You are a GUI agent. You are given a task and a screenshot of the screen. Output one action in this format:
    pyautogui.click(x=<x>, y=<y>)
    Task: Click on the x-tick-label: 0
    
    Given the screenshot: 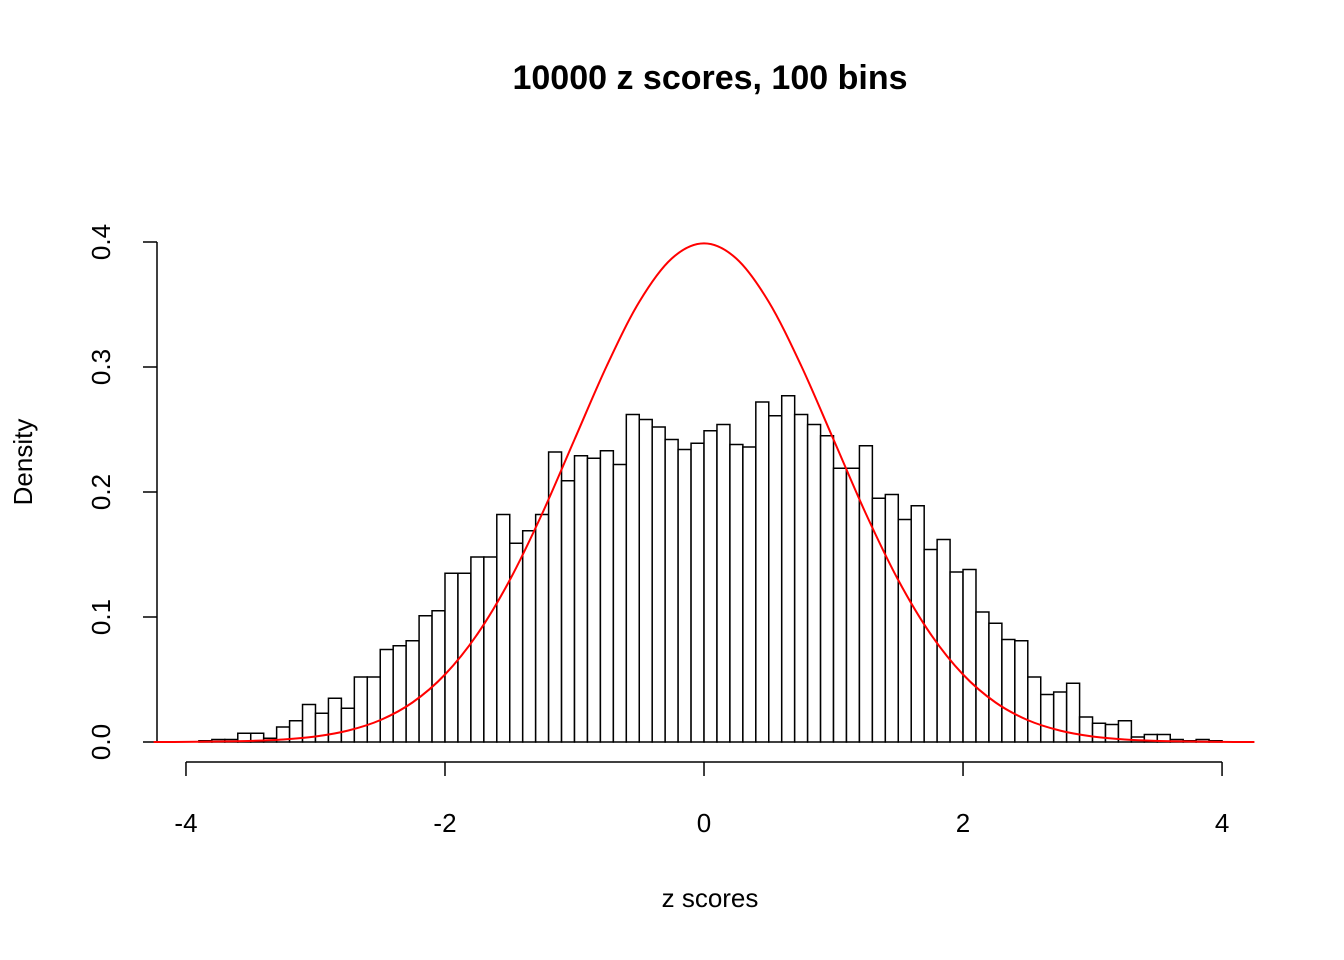 What is the action you would take?
    pyautogui.click(x=704, y=823)
    